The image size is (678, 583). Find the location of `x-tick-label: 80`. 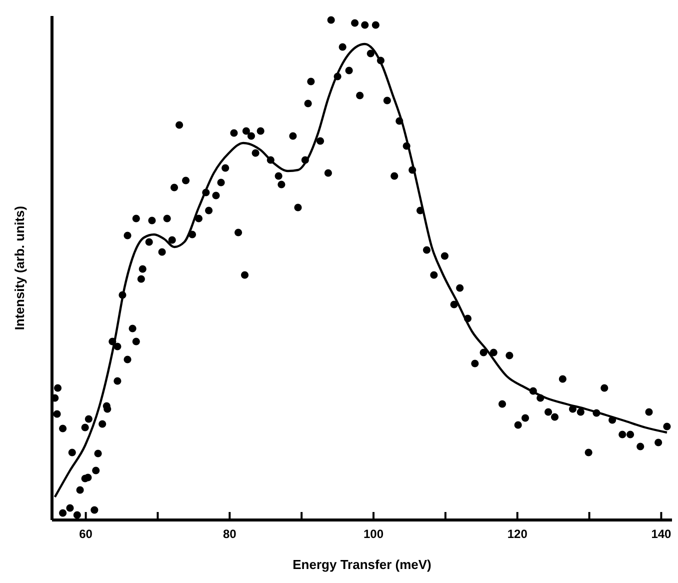

x-tick-label: 80 is located at coordinates (229, 534).